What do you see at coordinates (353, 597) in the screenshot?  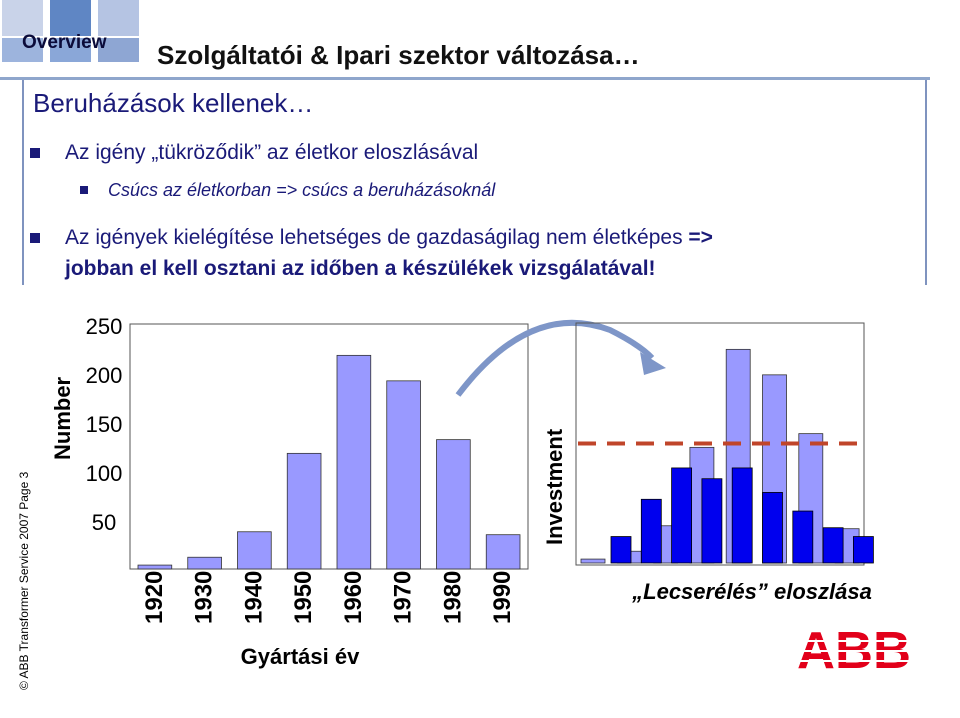 I see `x-tick-label: 1960` at bounding box center [353, 597].